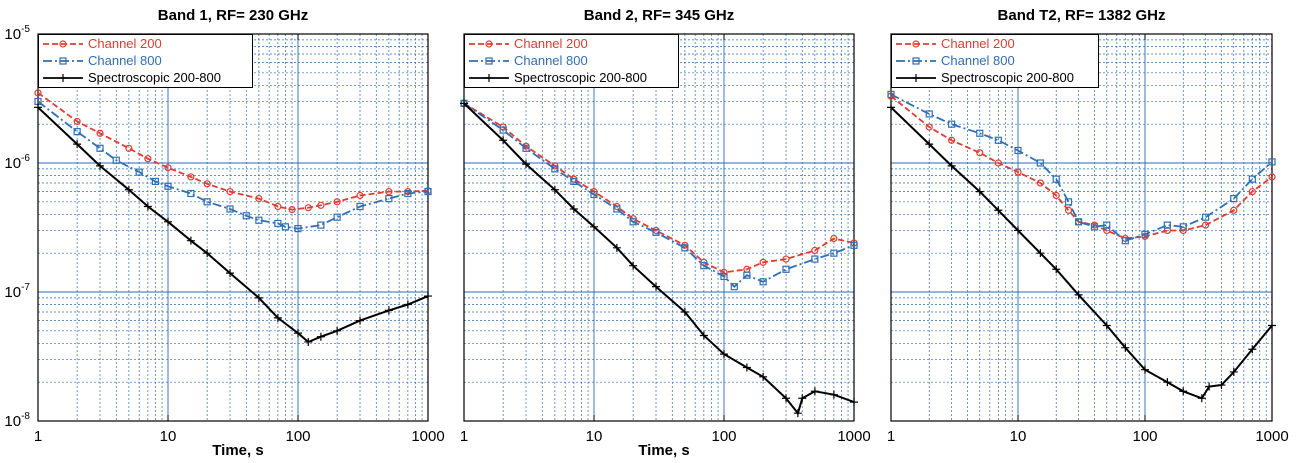  I want to click on x-axis-label: Time, s, so click(663, 450).